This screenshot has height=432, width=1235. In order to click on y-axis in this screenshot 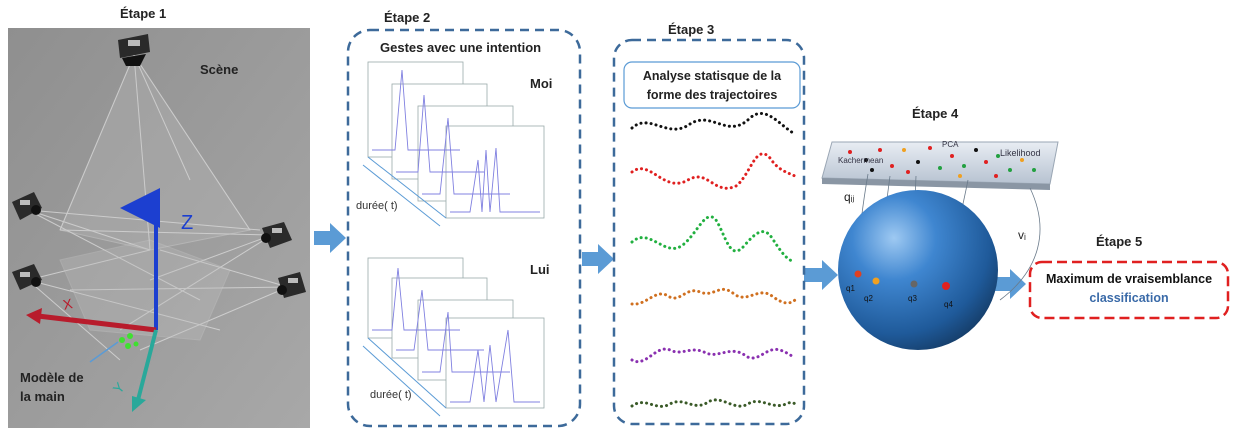, I will do `click(147, 365)`.